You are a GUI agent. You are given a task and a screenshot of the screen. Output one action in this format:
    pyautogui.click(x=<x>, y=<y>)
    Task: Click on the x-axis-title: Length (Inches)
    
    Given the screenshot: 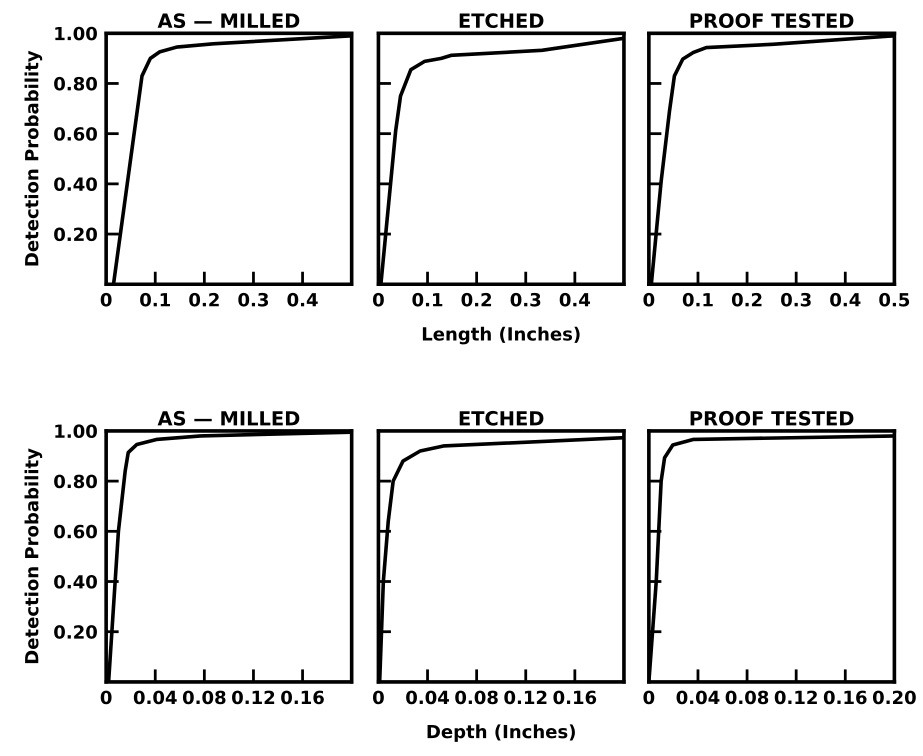 What is the action you would take?
    pyautogui.click(x=501, y=335)
    